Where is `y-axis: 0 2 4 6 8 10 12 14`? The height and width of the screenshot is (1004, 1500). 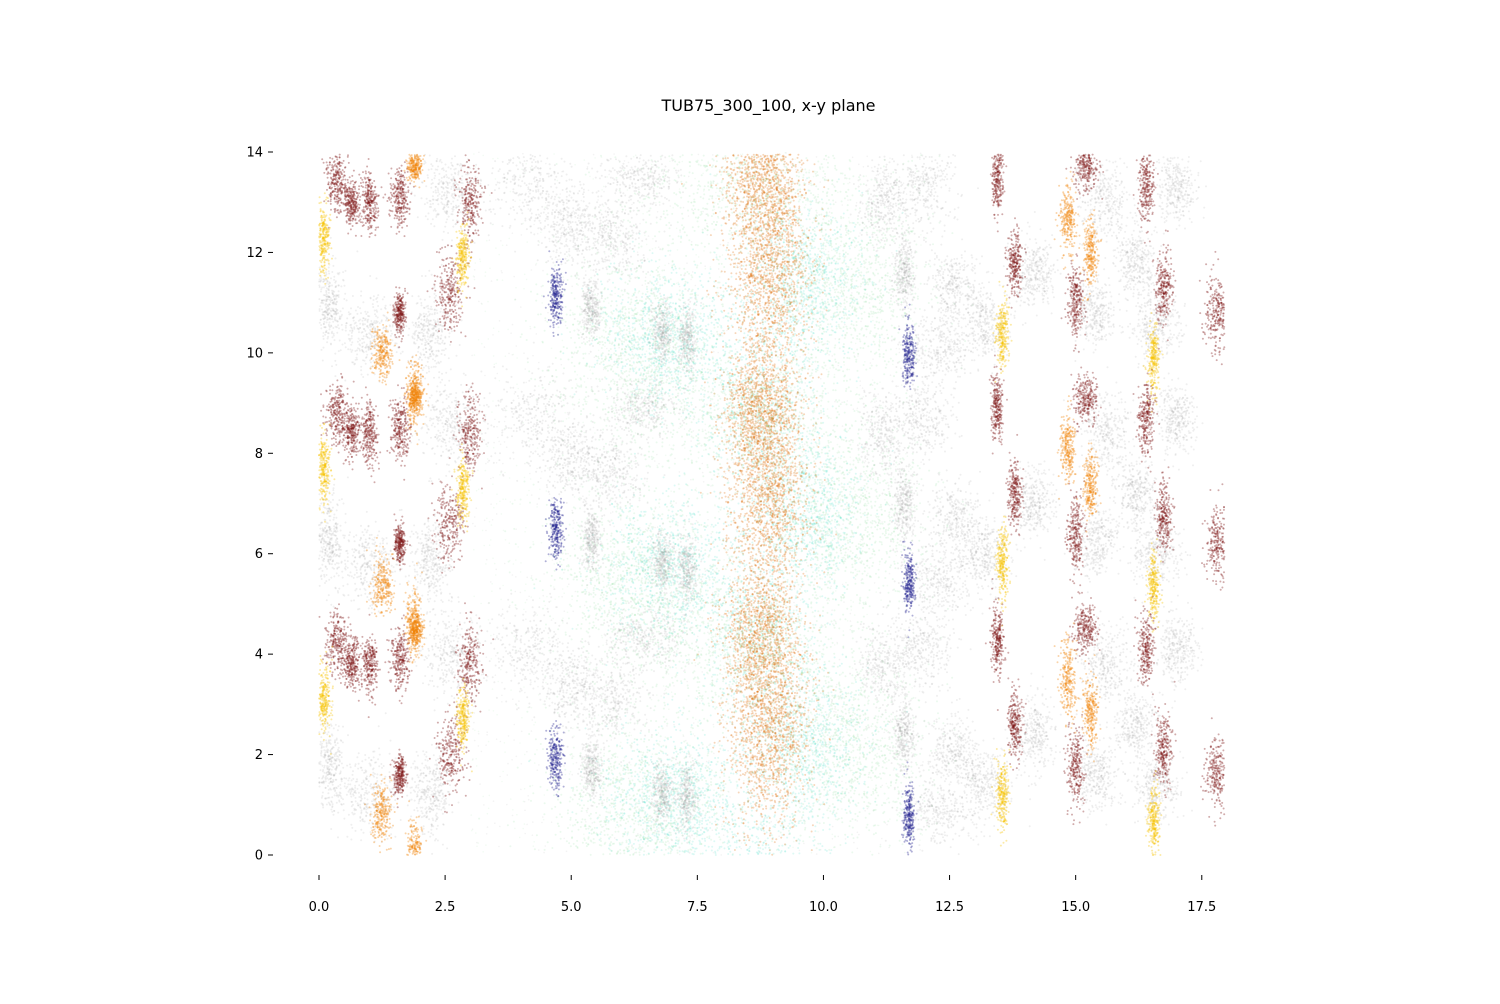
y-axis: 0 2 4 6 8 10 12 14 is located at coordinates (259, 505).